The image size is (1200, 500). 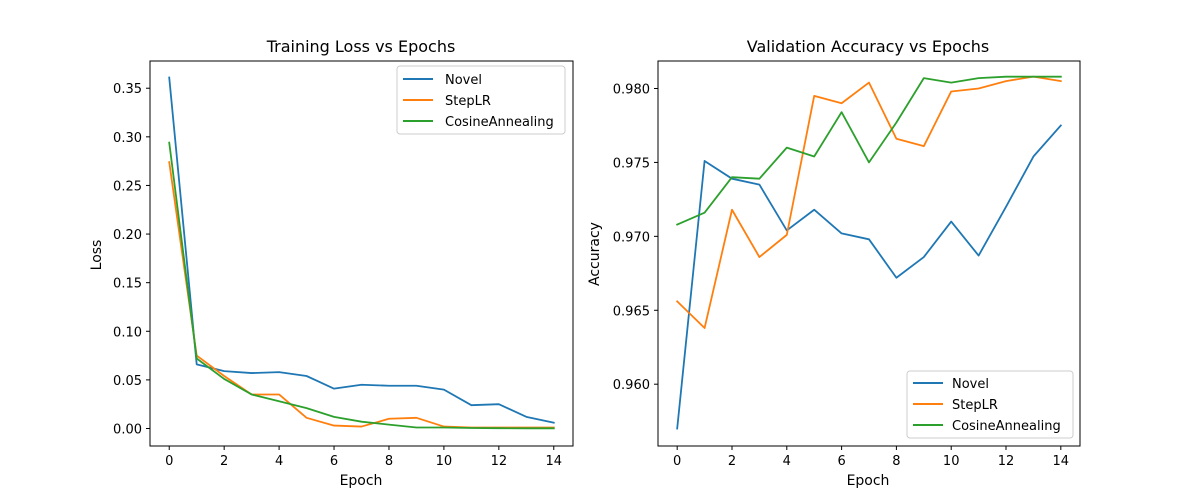 I want to click on loss-ytick-label: 0.15, so click(x=127, y=284).